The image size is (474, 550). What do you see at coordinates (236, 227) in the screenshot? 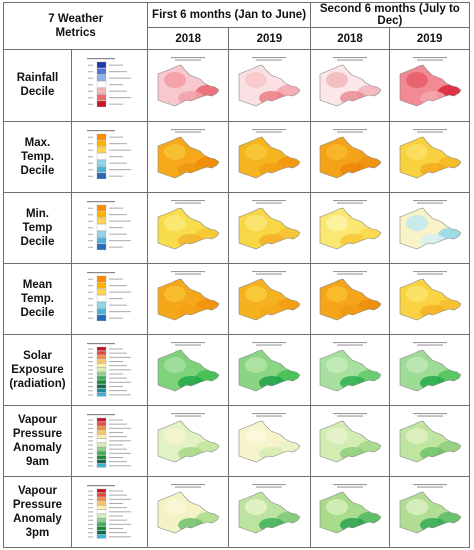
I see `metric-row: Min. Temp Decile` at bounding box center [236, 227].